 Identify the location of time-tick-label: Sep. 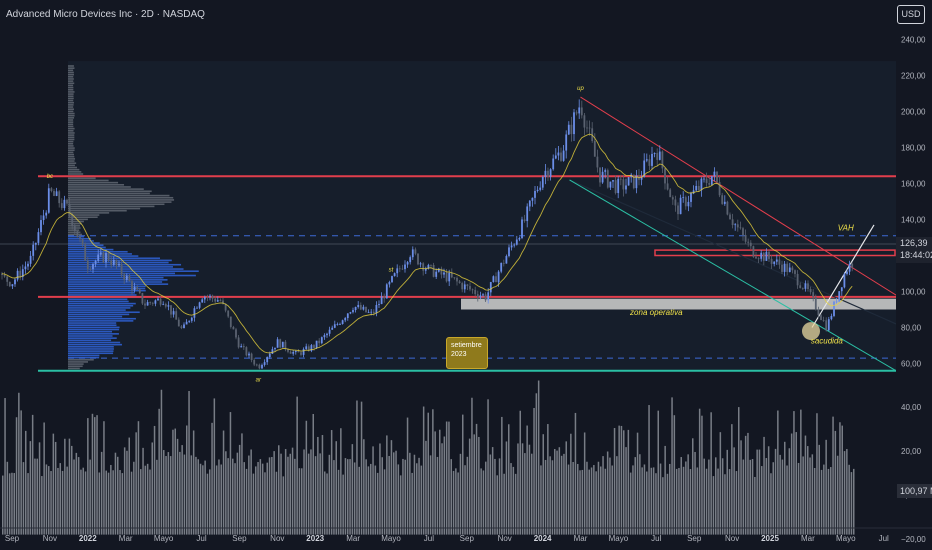
(467, 538).